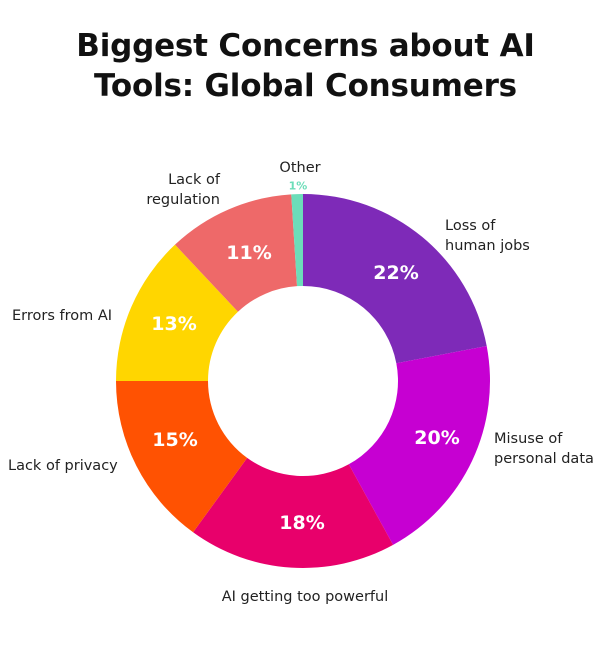 The width and height of the screenshot is (611, 650). What do you see at coordinates (181, 457) in the screenshot?
I see `slice-lack-of-privacy` at bounding box center [181, 457].